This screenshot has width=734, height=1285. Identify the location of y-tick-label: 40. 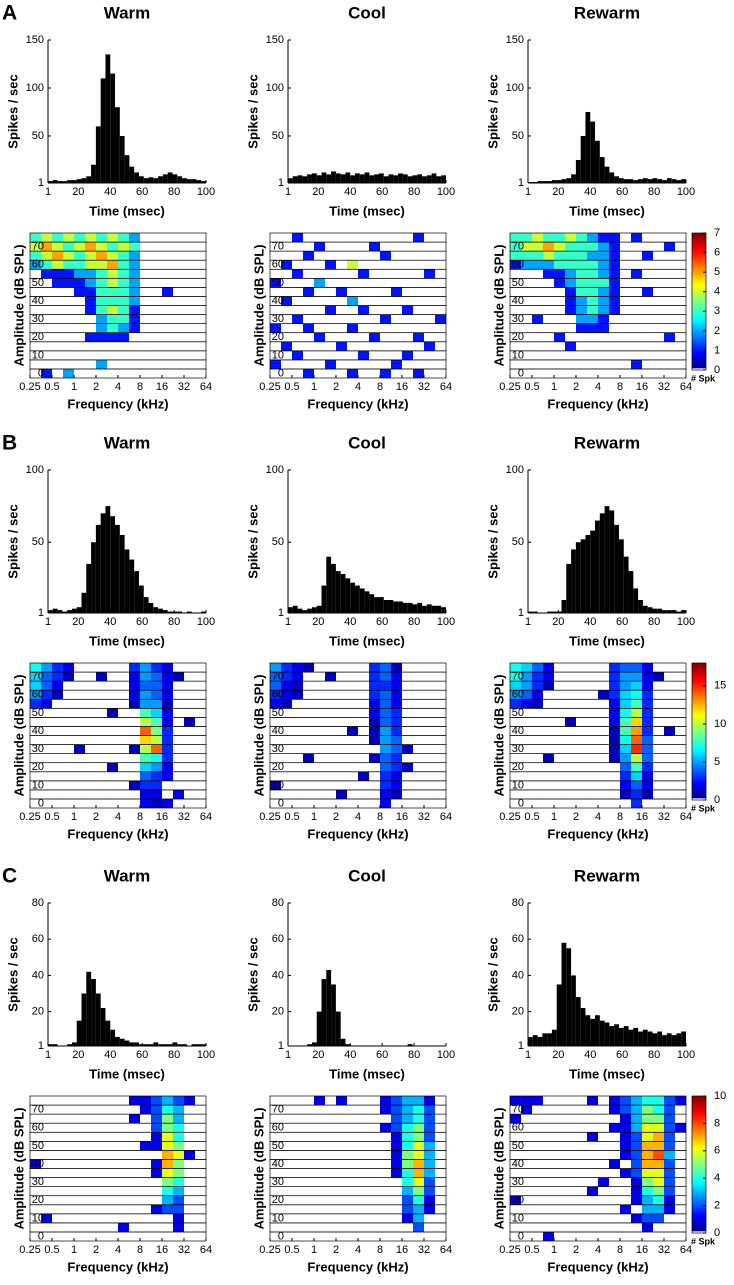
(518, 1164).